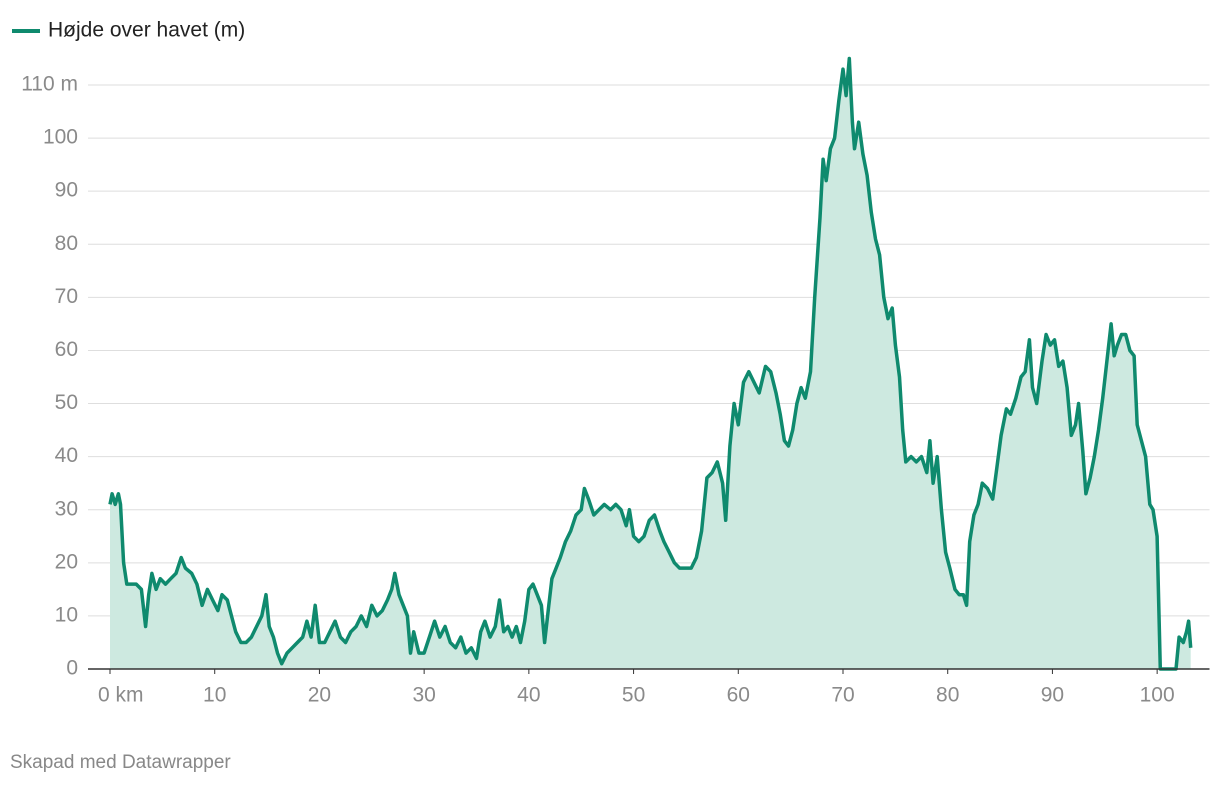 This screenshot has height=786, width=1220. What do you see at coordinates (72, 668) in the screenshot?
I see `y-tick-label: 0` at bounding box center [72, 668].